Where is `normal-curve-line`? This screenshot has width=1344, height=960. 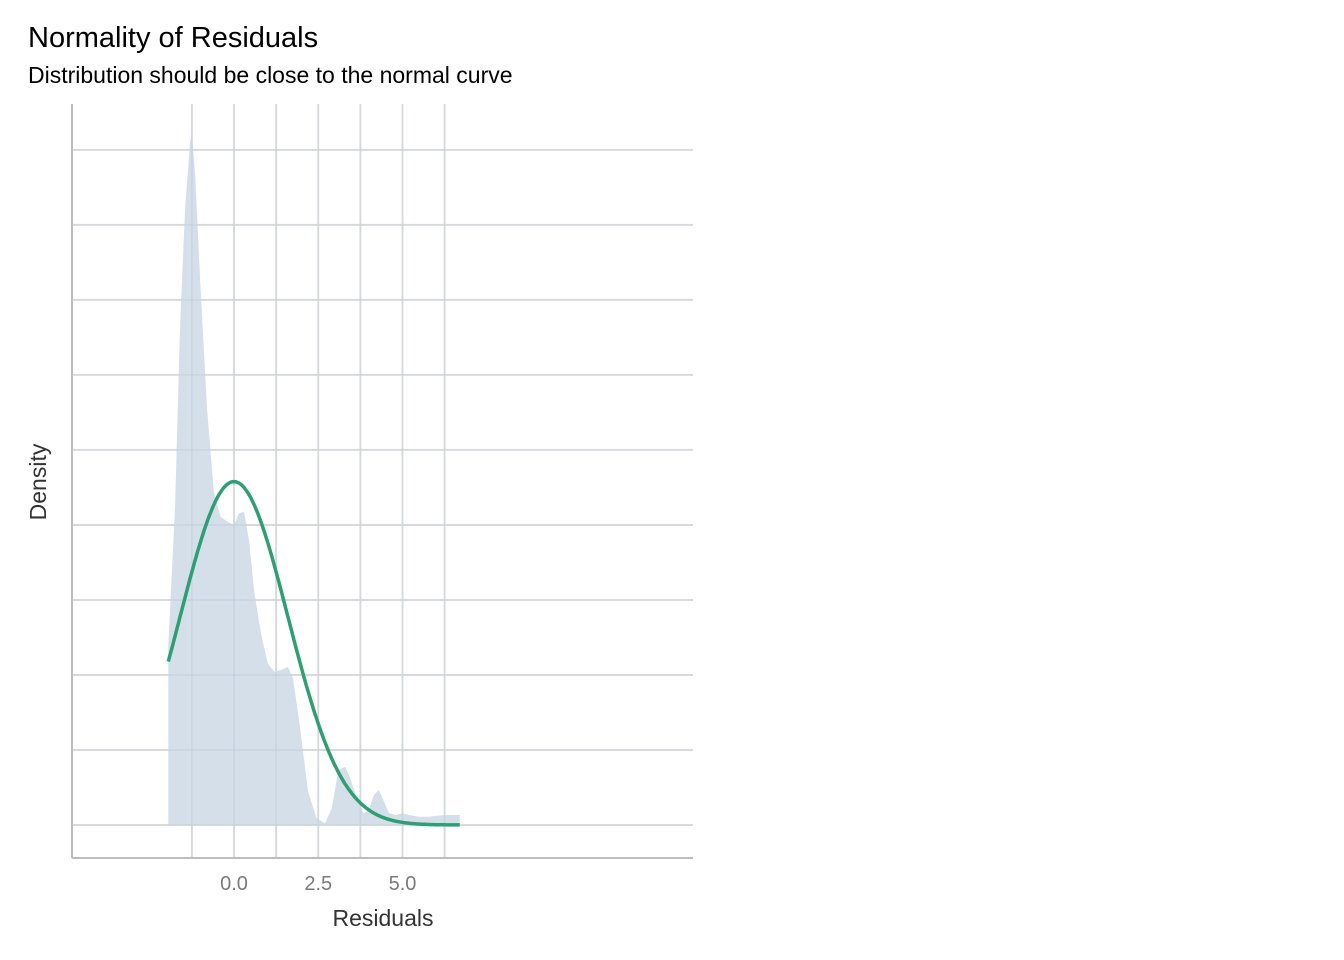 normal-curve-line is located at coordinates (313, 653).